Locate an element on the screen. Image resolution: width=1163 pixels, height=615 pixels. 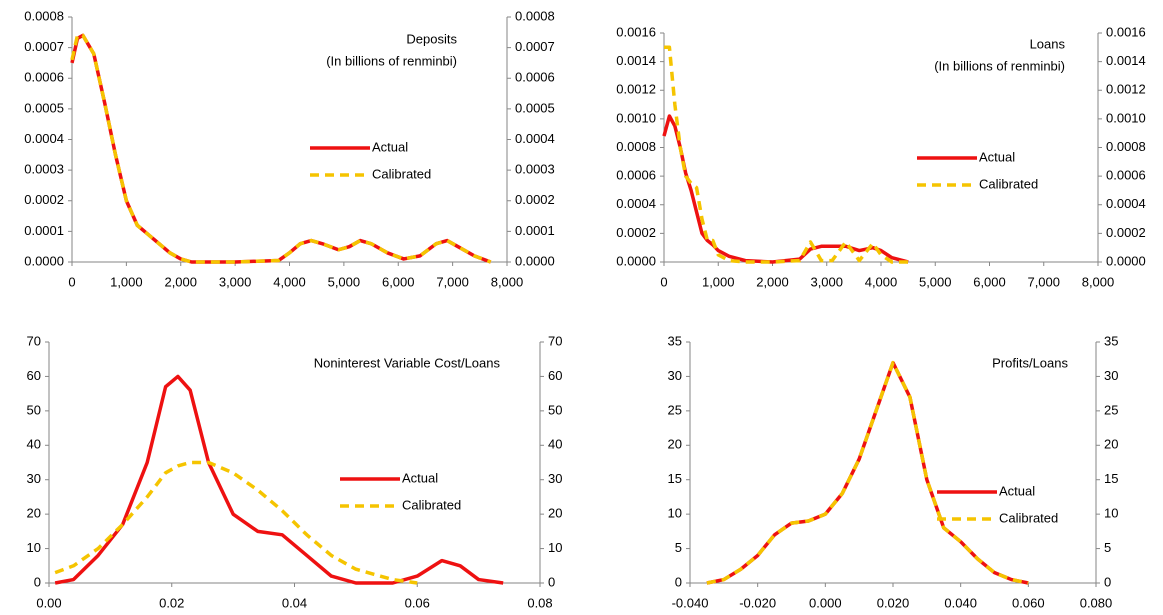
y2-tick-label: 0.0007 is located at coordinates (535, 46).